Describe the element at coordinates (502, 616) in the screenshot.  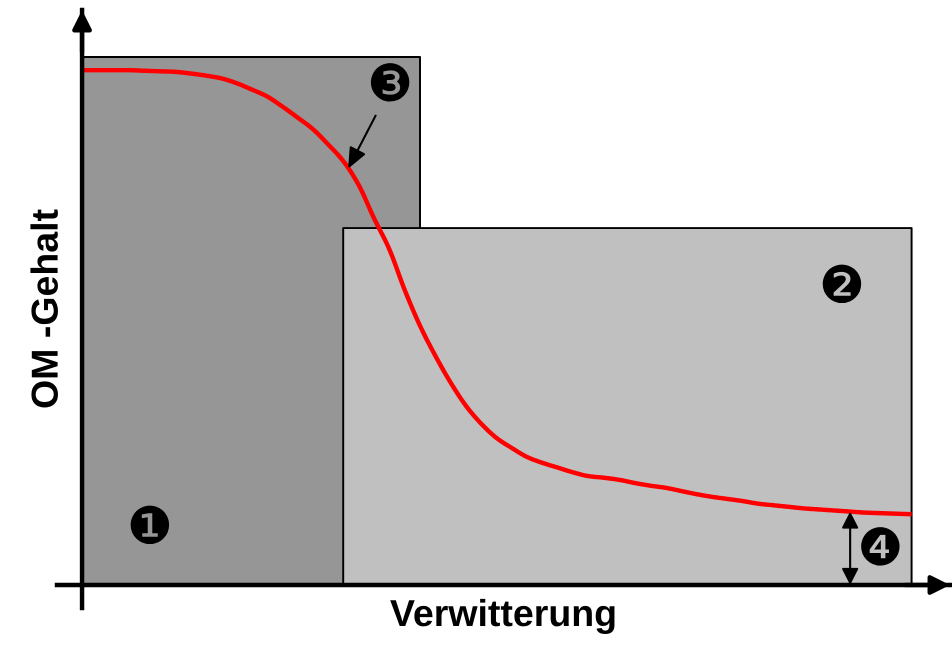
I see `x-axis-title: Verwitterung` at that location.